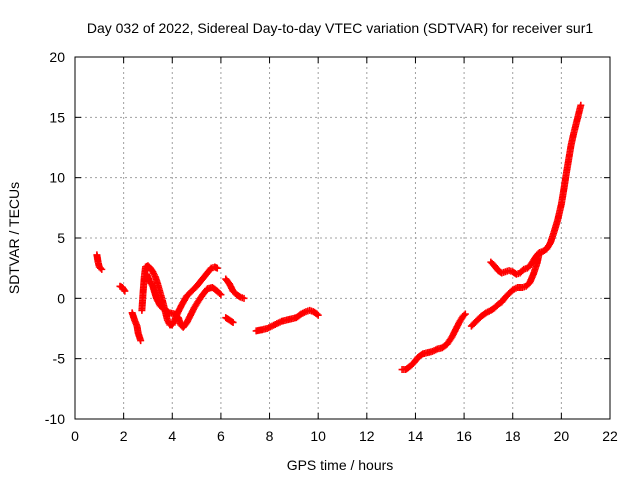 This screenshot has width=640, height=480. What do you see at coordinates (57, 117) in the screenshot?
I see `y-tick-label: 15` at bounding box center [57, 117].